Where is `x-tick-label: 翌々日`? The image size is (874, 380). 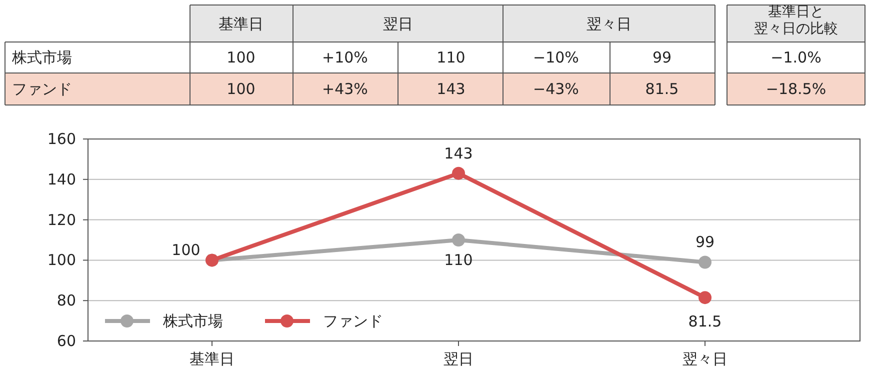 x-tick-label: 翌々日 is located at coordinates (705, 359).